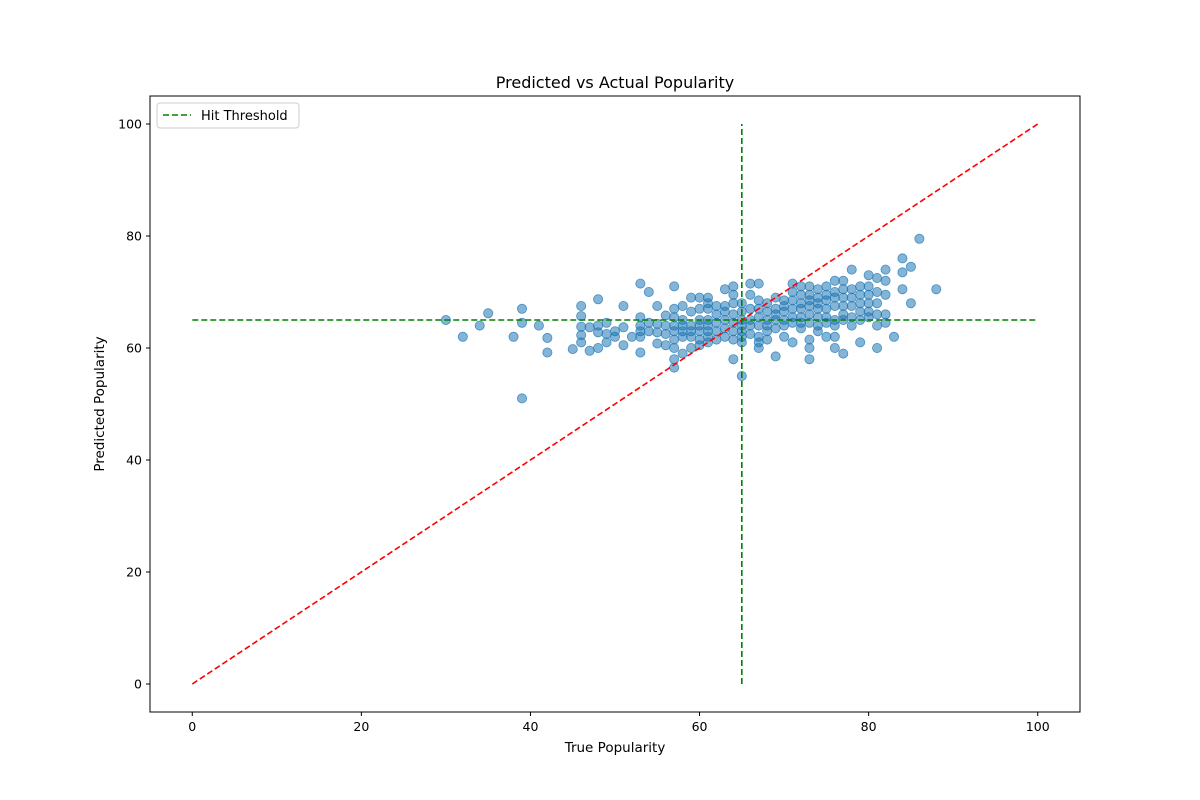 The image size is (1200, 800). What do you see at coordinates (361, 726) in the screenshot?
I see `x-tick-label: 20` at bounding box center [361, 726].